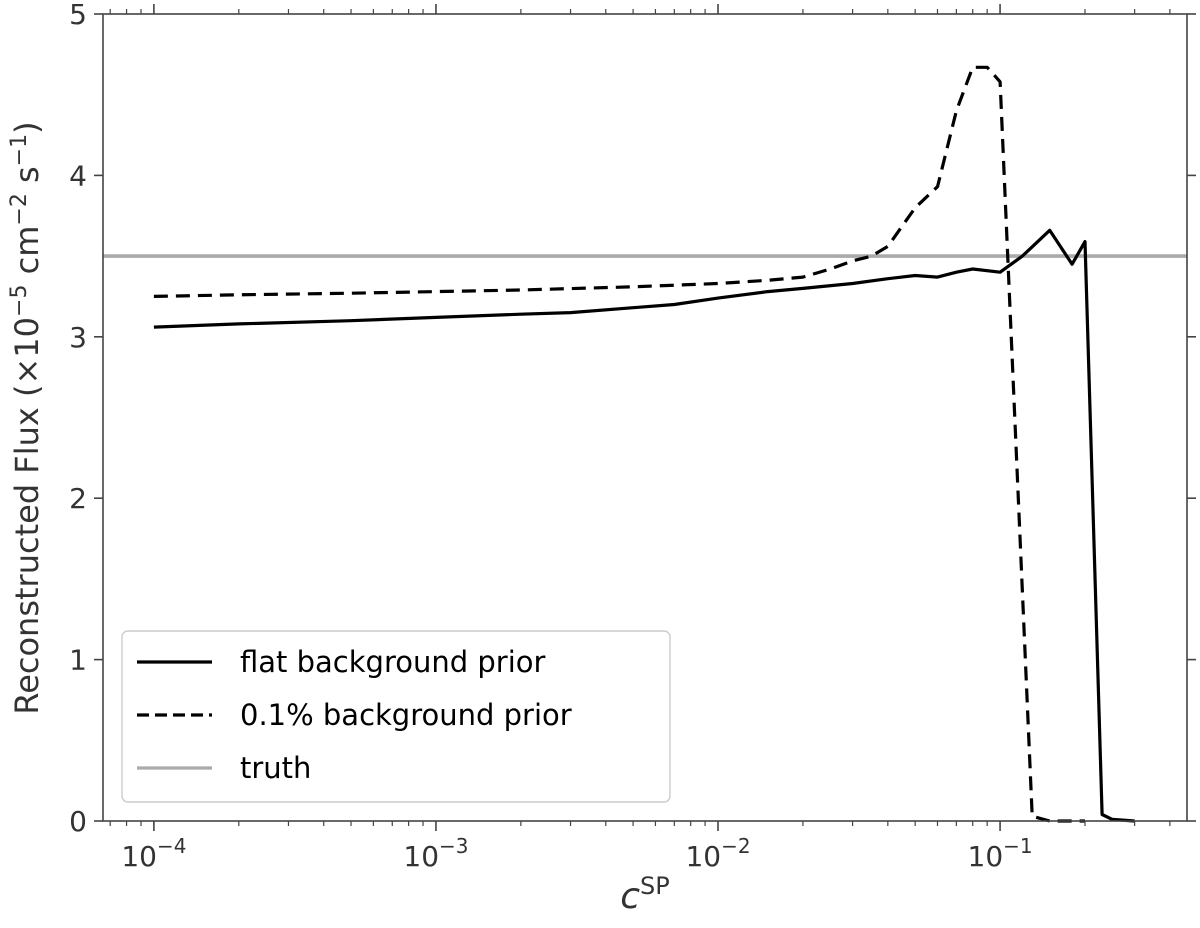 This screenshot has width=1200, height=928. What do you see at coordinates (78, 498) in the screenshot?
I see `y-tick-label: 2` at bounding box center [78, 498].